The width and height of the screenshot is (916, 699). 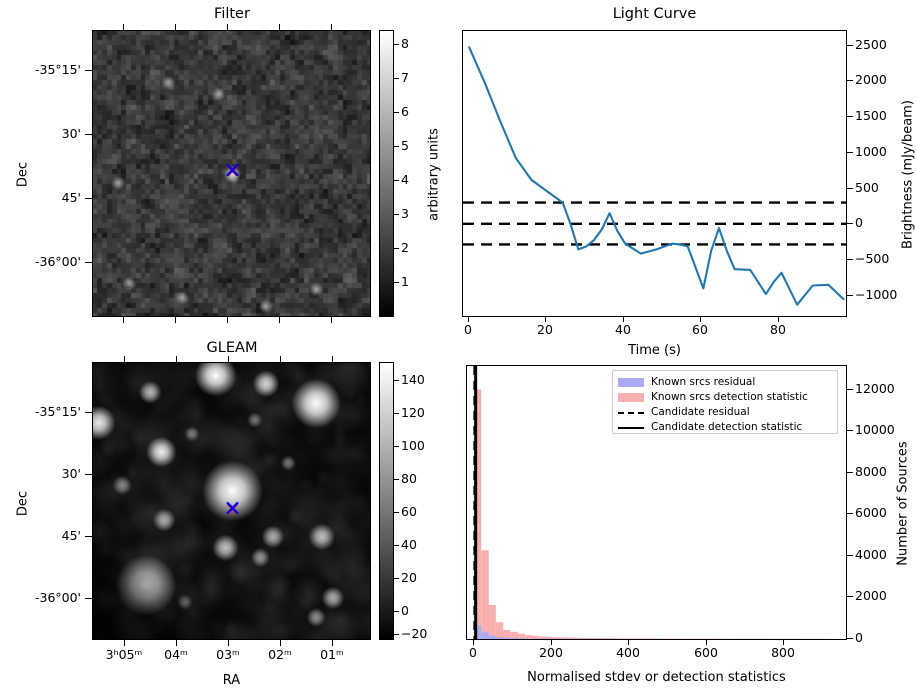 I want to click on hist-xtick-label: 600, so click(x=706, y=652).